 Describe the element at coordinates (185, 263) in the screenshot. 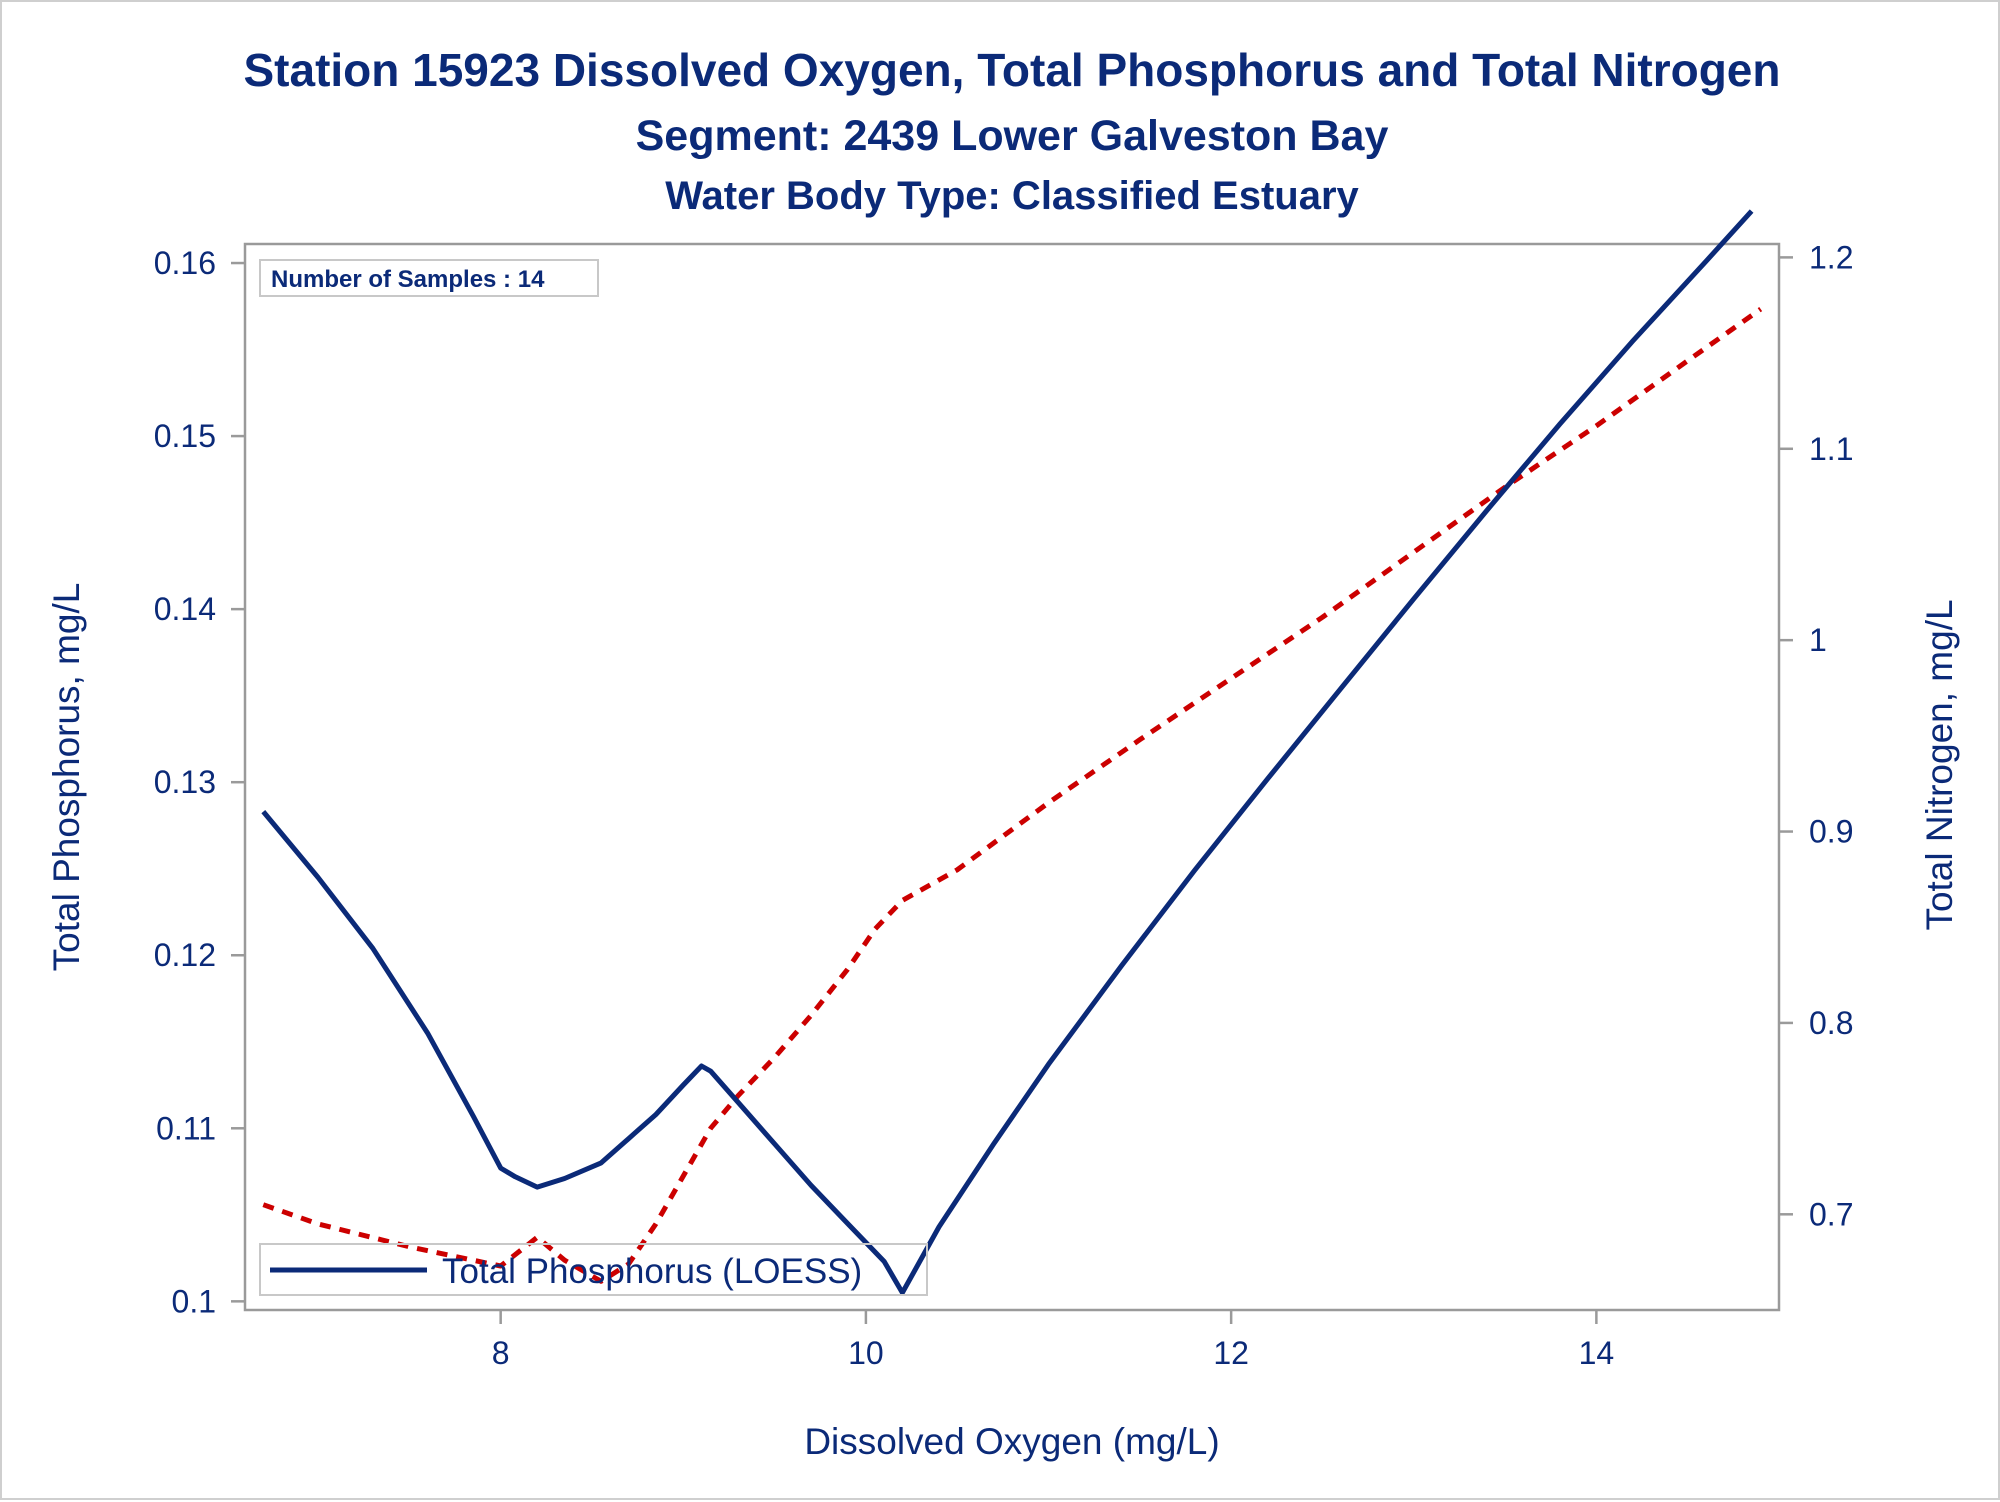

I see `y-tick-label: 0.16` at that location.